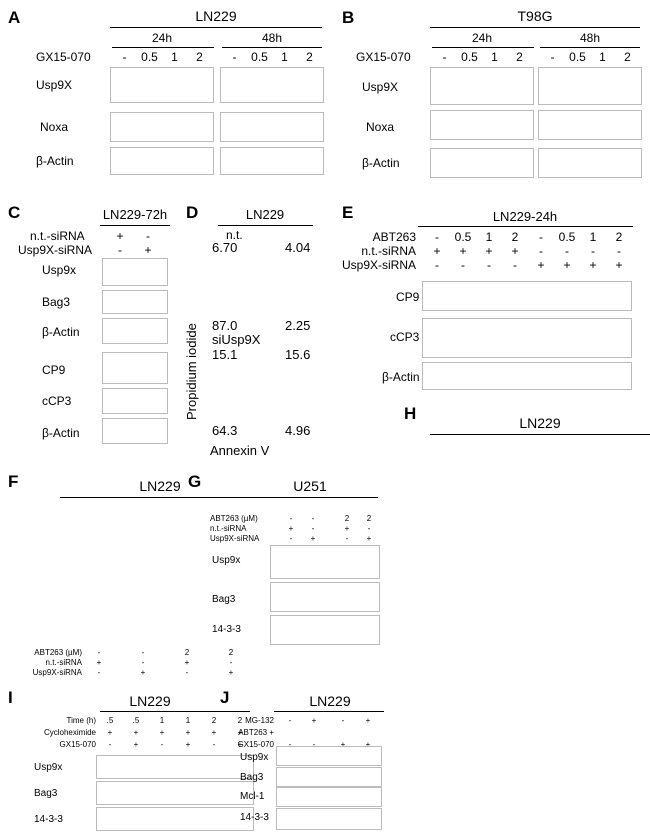 The width and height of the screenshot is (650, 835). Describe the element at coordinates (14, 17) in the screenshot. I see `panel-a-letter: A` at that location.